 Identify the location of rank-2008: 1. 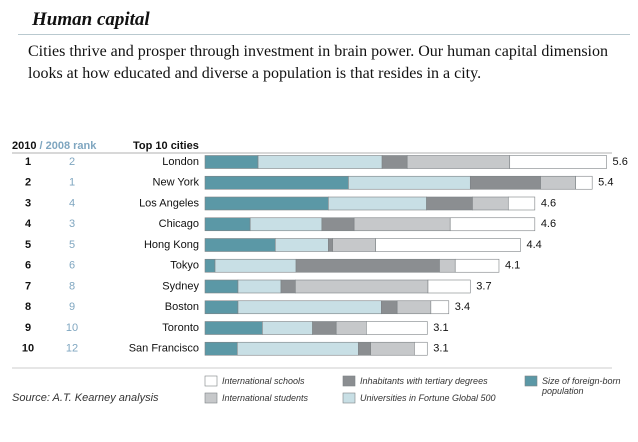
(72, 183).